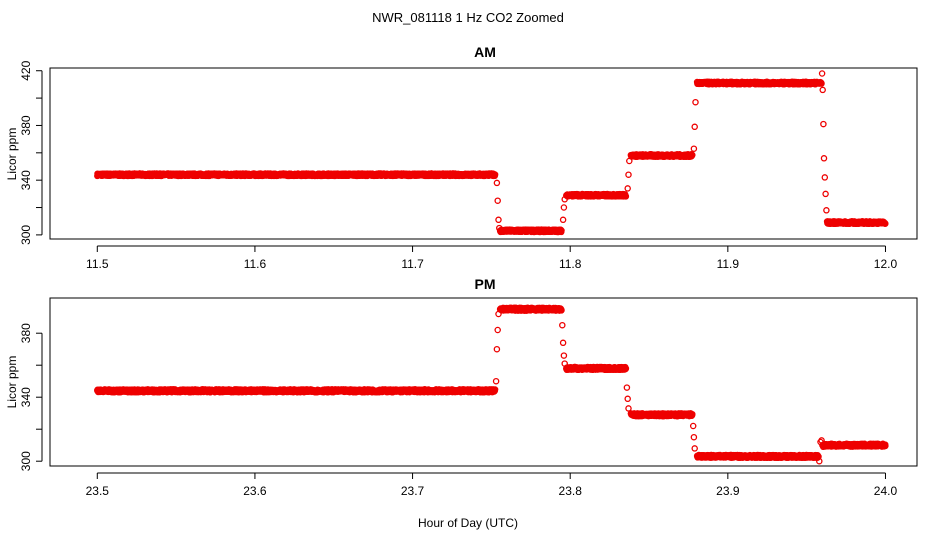 The height and width of the screenshot is (540, 936). Describe the element at coordinates (570, 264) in the screenshot. I see `x-tick-label: 11.8` at that location.